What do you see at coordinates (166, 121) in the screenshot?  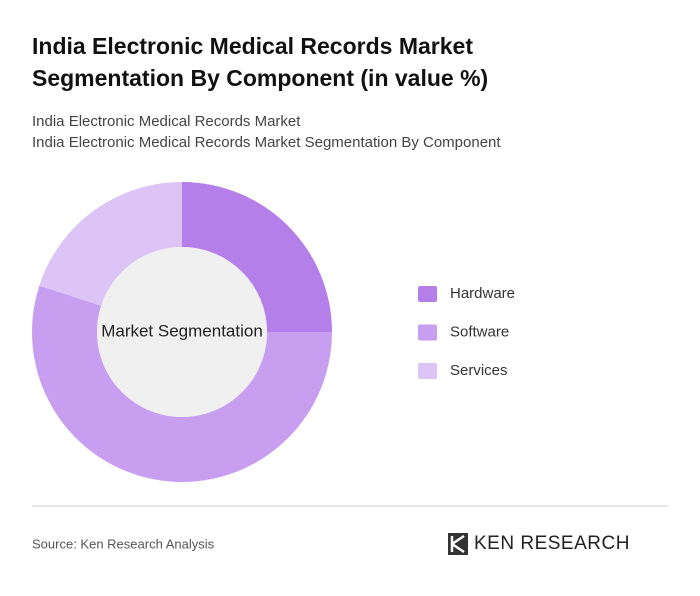 I see `subtitle: India Electronic Medical Records Market` at bounding box center [166, 121].